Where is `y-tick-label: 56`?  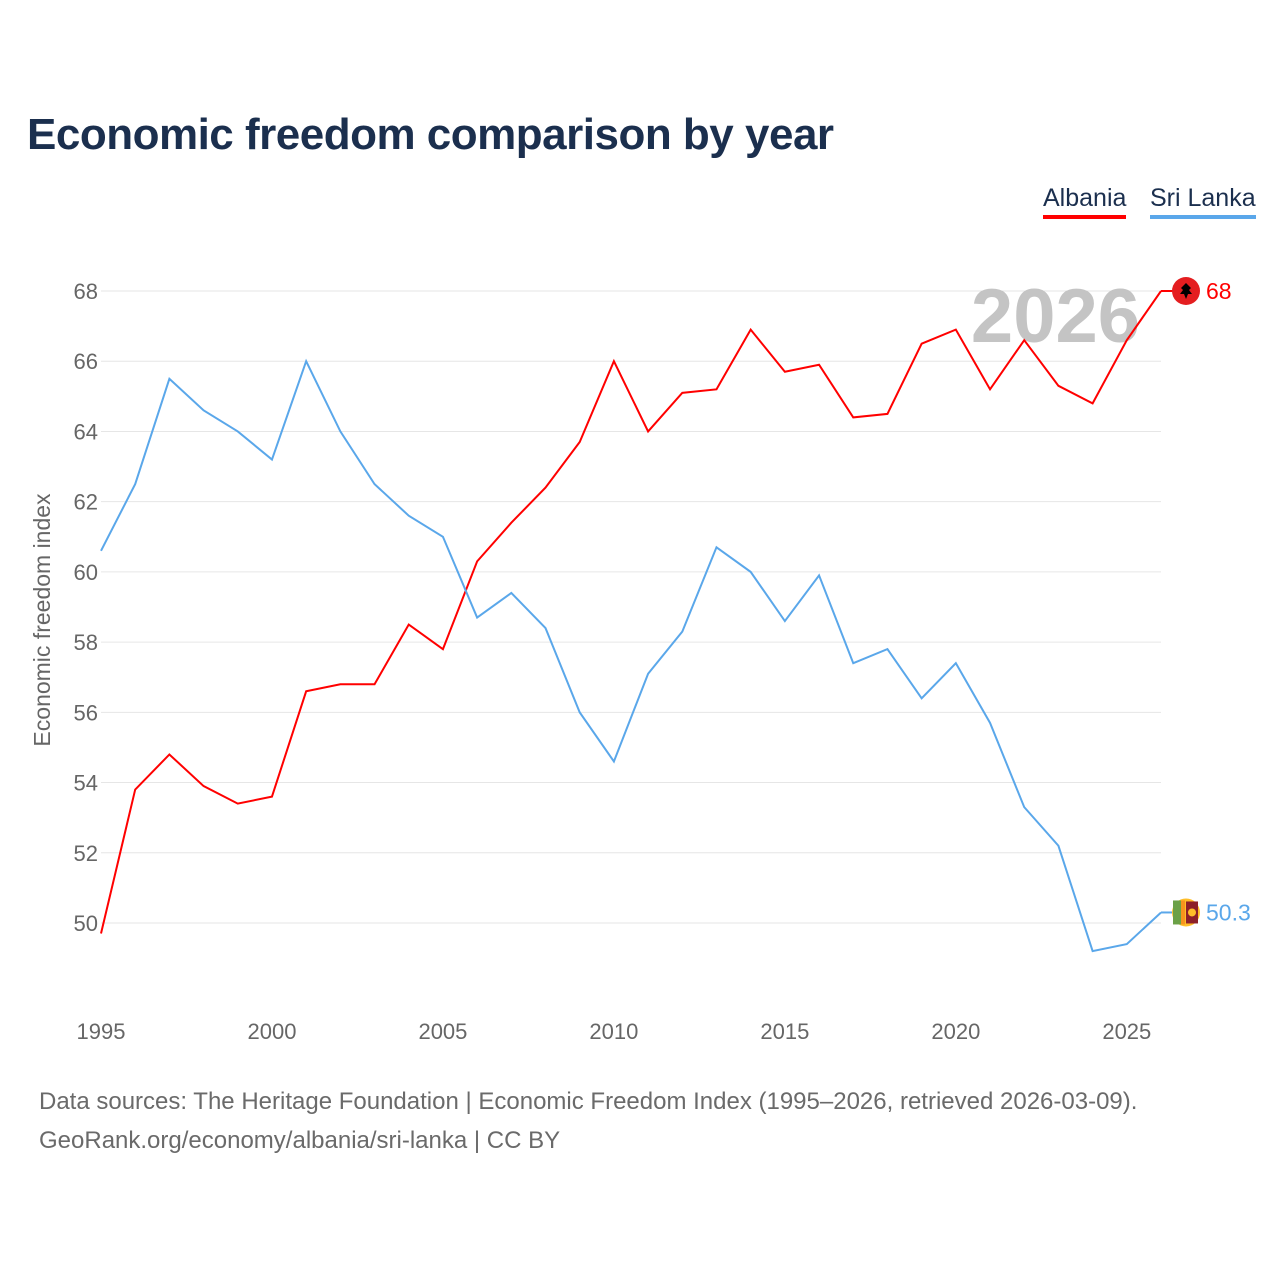
y-tick-label: 56 is located at coordinates (86, 712).